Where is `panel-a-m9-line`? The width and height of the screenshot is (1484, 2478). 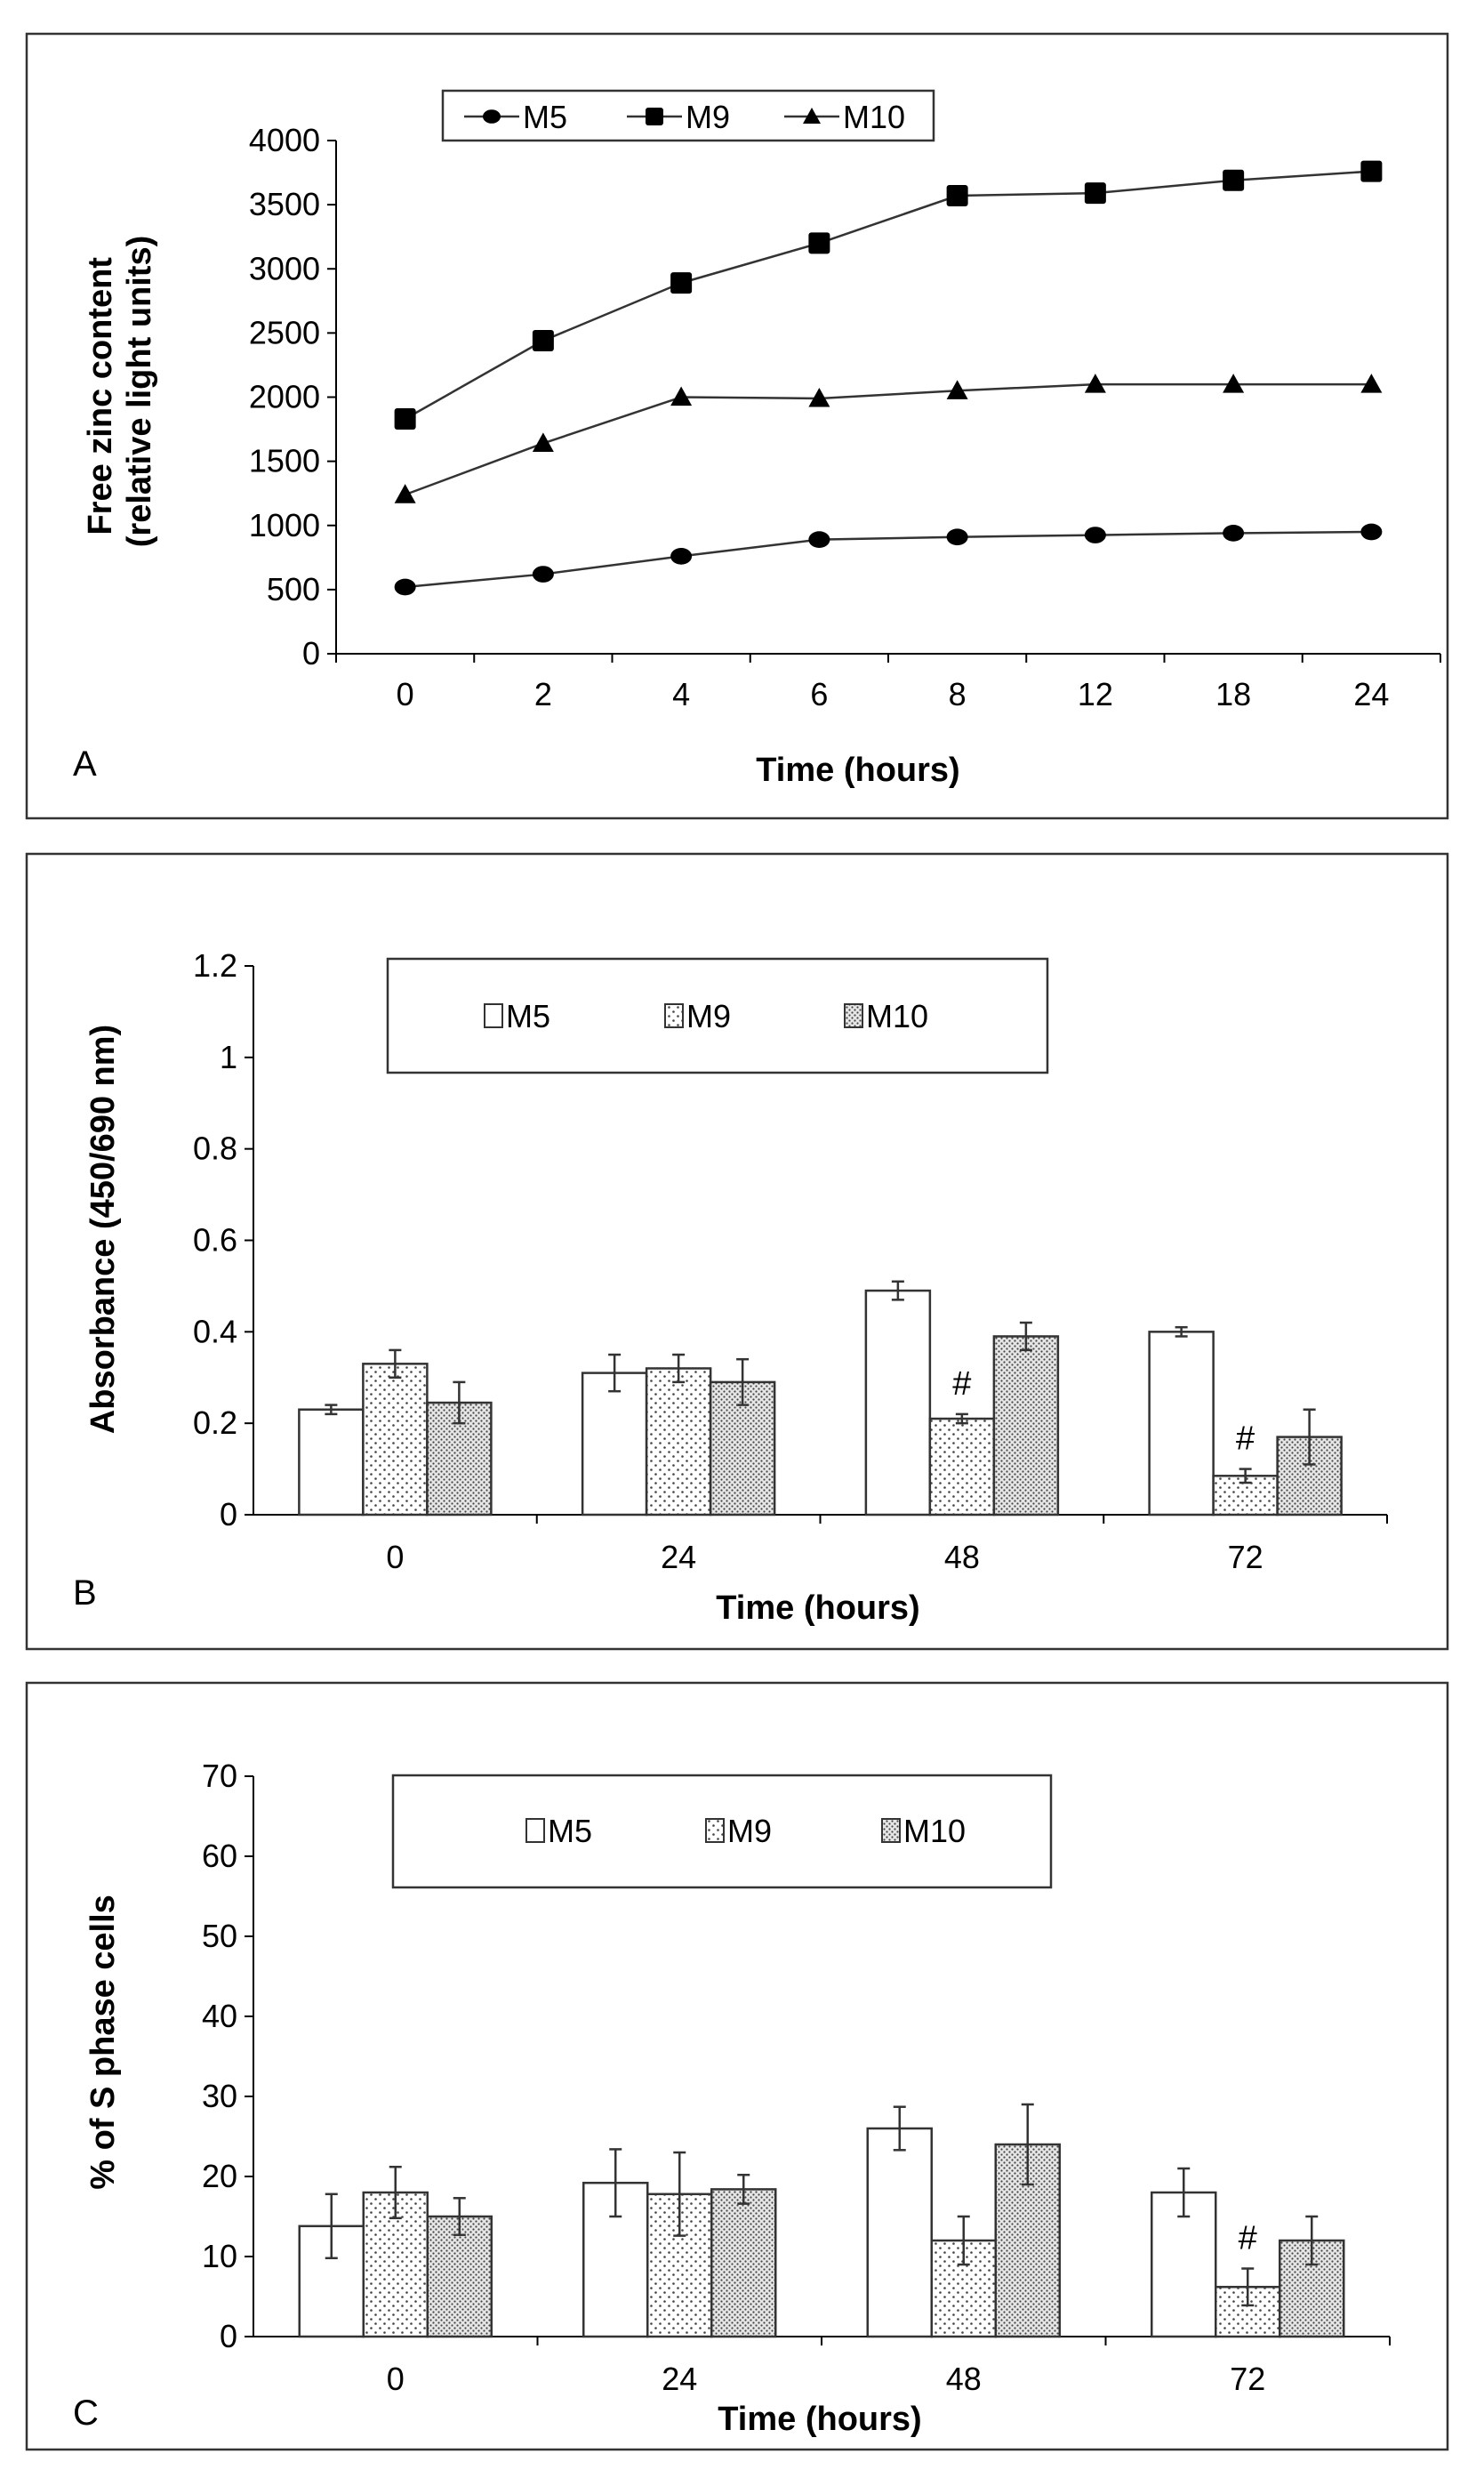
panel-a-m9-line is located at coordinates (888, 295).